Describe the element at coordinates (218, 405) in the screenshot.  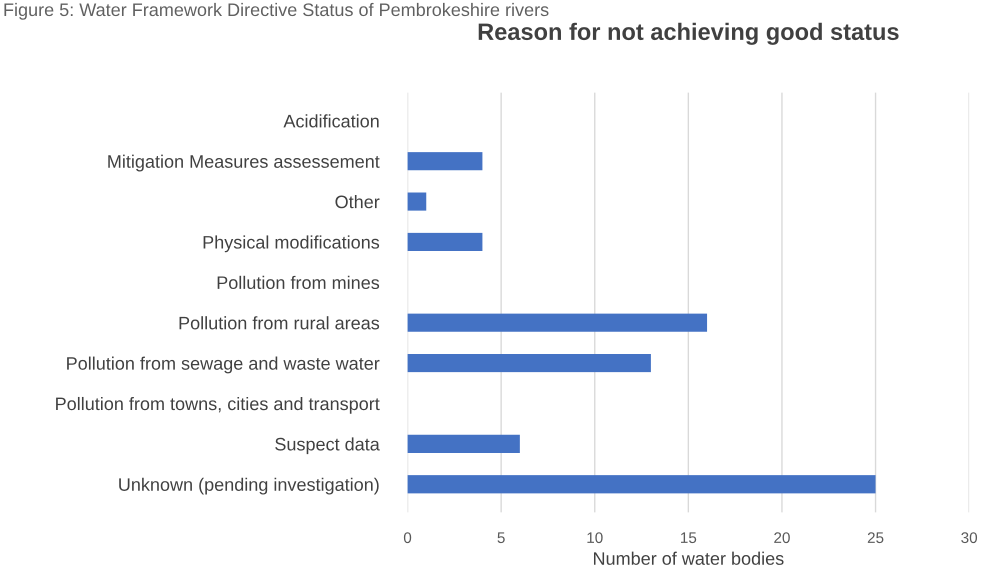
I see `y-tick-label: Pollution from towns, cities and transport` at that location.